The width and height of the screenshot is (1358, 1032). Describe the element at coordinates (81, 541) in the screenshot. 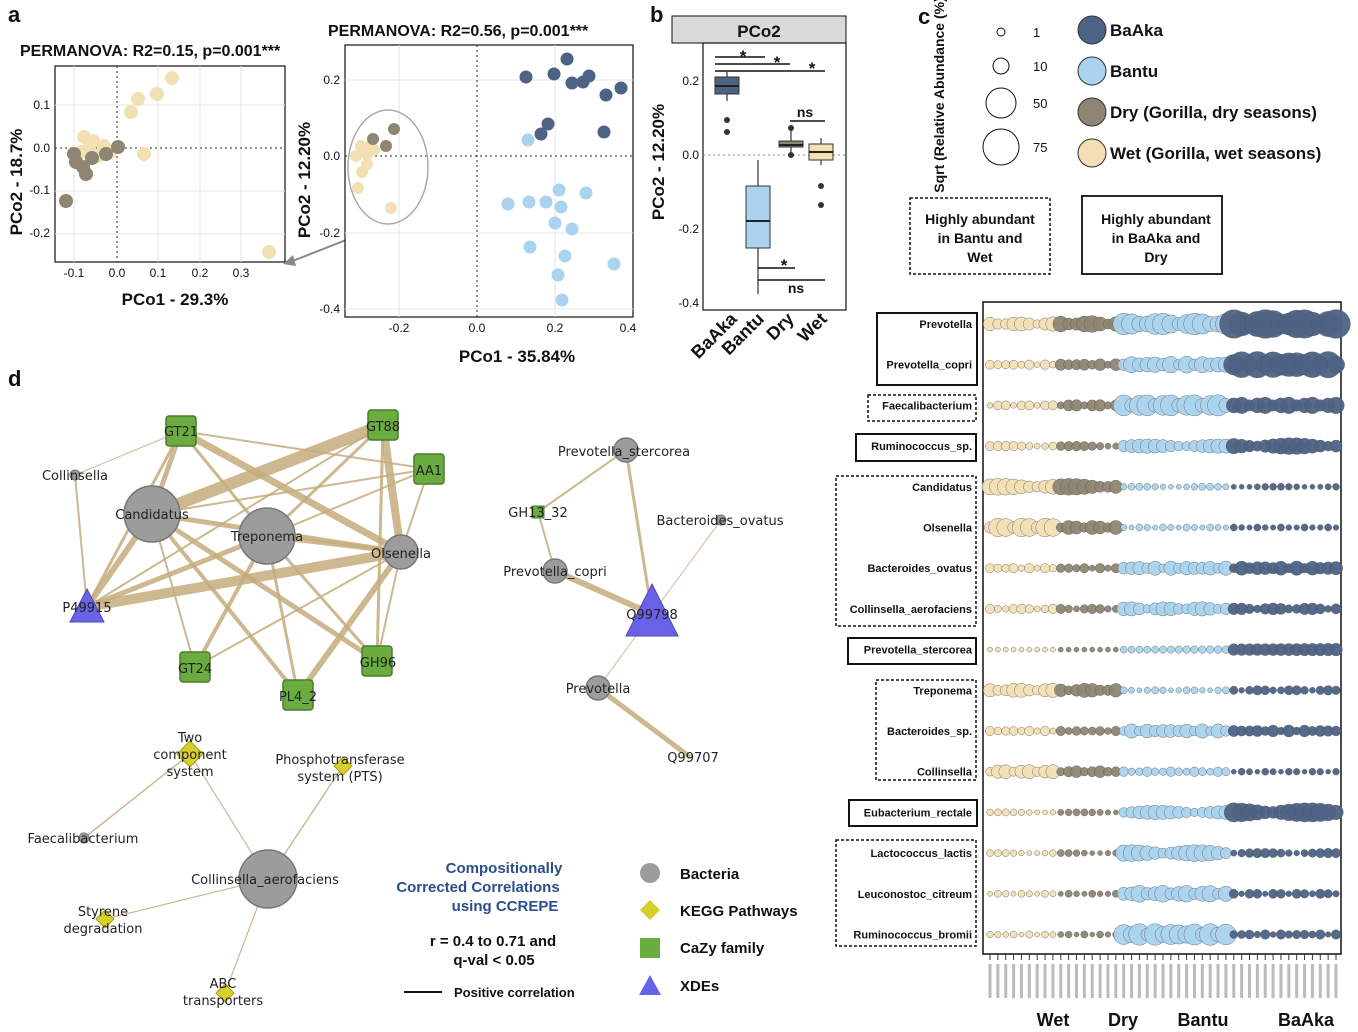

I see `edge-Collinsella-P49915` at that location.